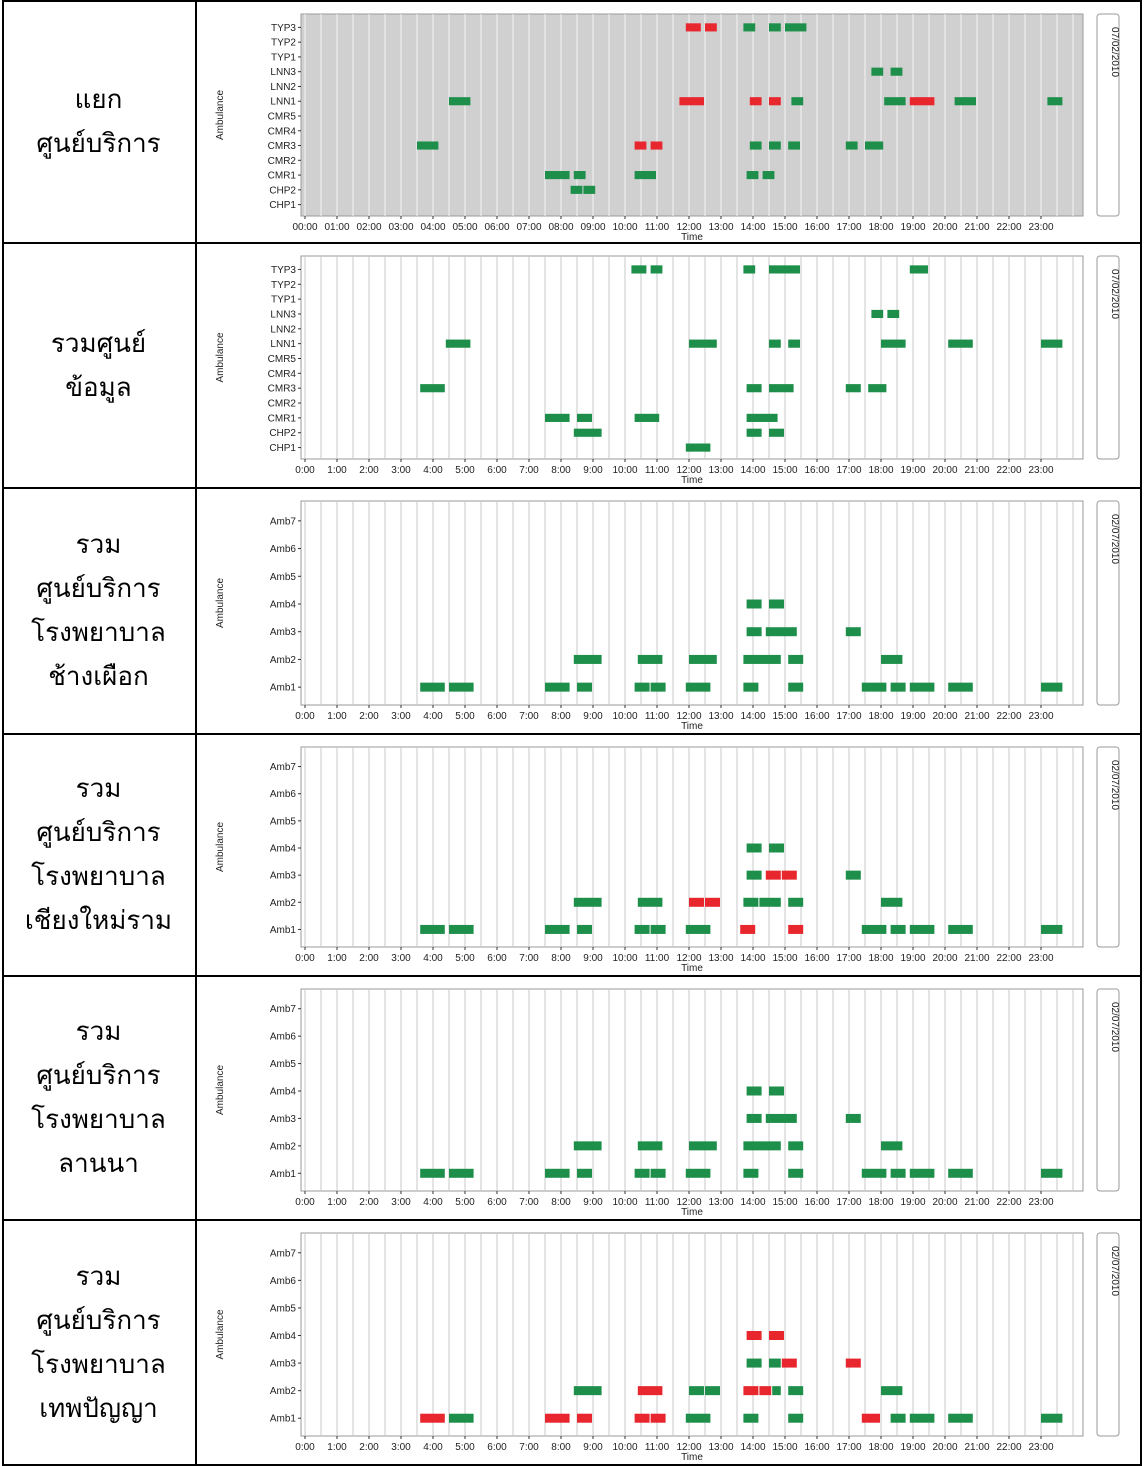 Image resolution: width=1144 pixels, height=1466 pixels. I want to click on x-tick-label: 4:00, so click(433, 1202).